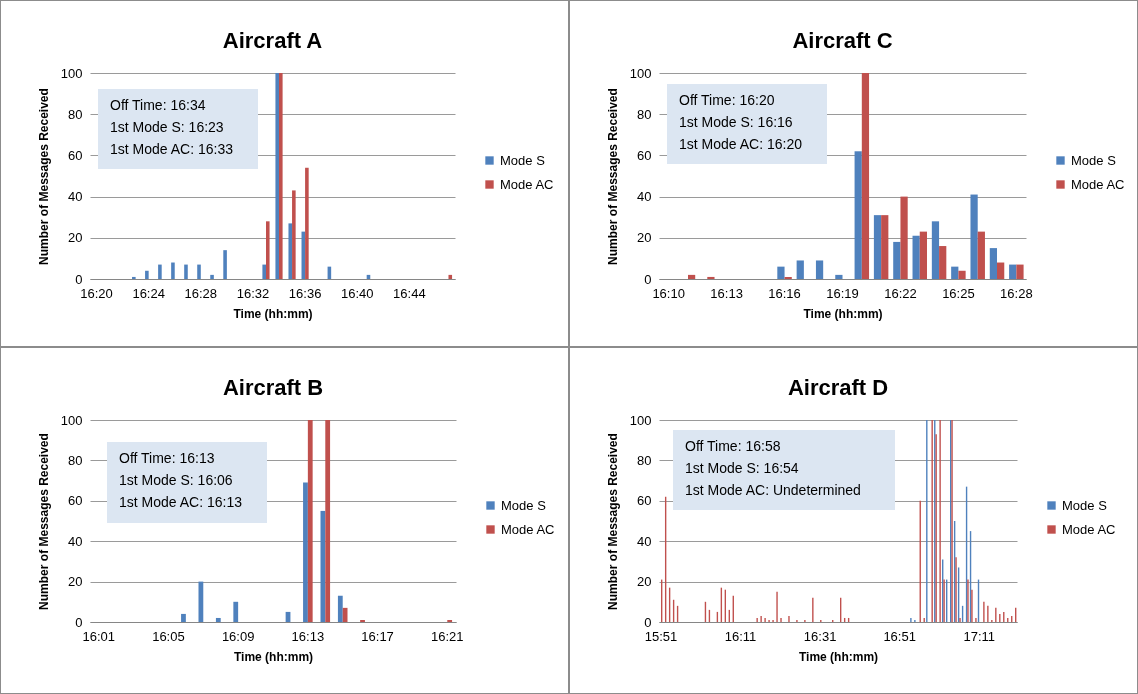  What do you see at coordinates (148, 293) in the screenshot?
I see `x-tick-label: 16:24` at bounding box center [148, 293].